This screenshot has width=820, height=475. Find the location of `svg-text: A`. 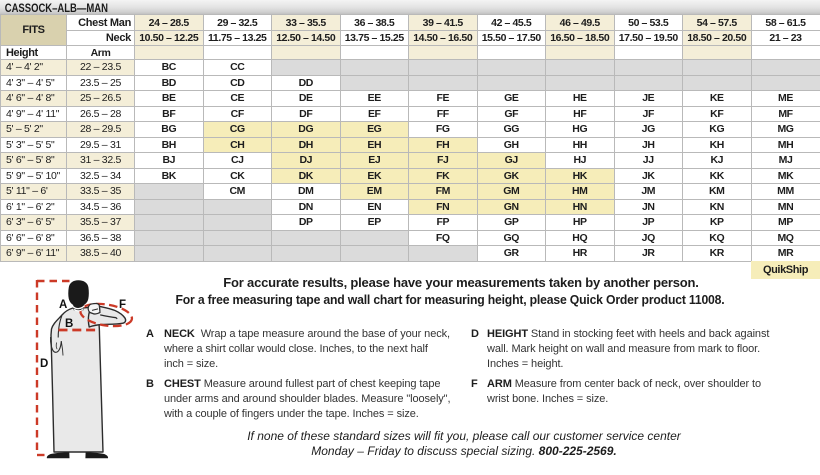

svg-text: A is located at coordinates (63, 305).